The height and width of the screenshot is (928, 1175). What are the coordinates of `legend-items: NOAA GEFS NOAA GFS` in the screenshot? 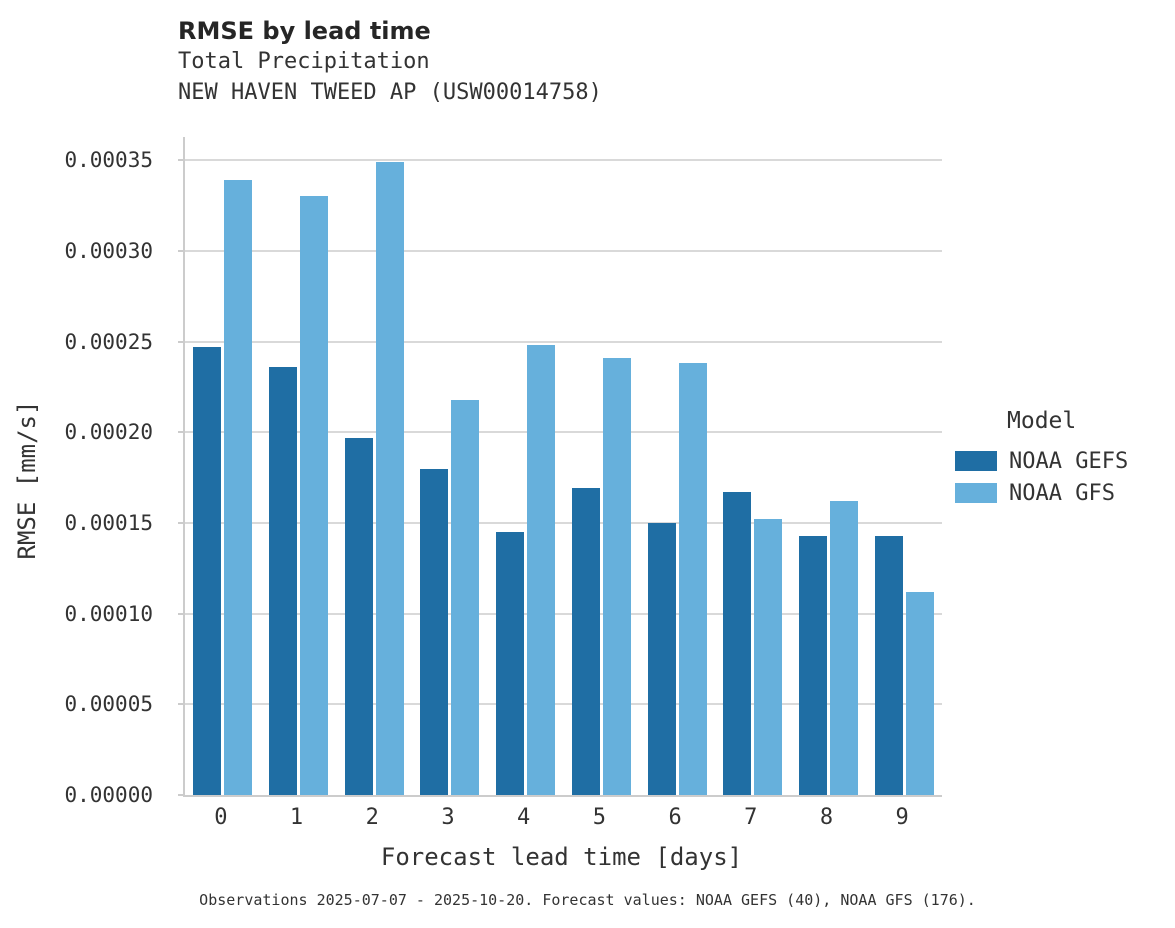 It's located at (1041, 477).